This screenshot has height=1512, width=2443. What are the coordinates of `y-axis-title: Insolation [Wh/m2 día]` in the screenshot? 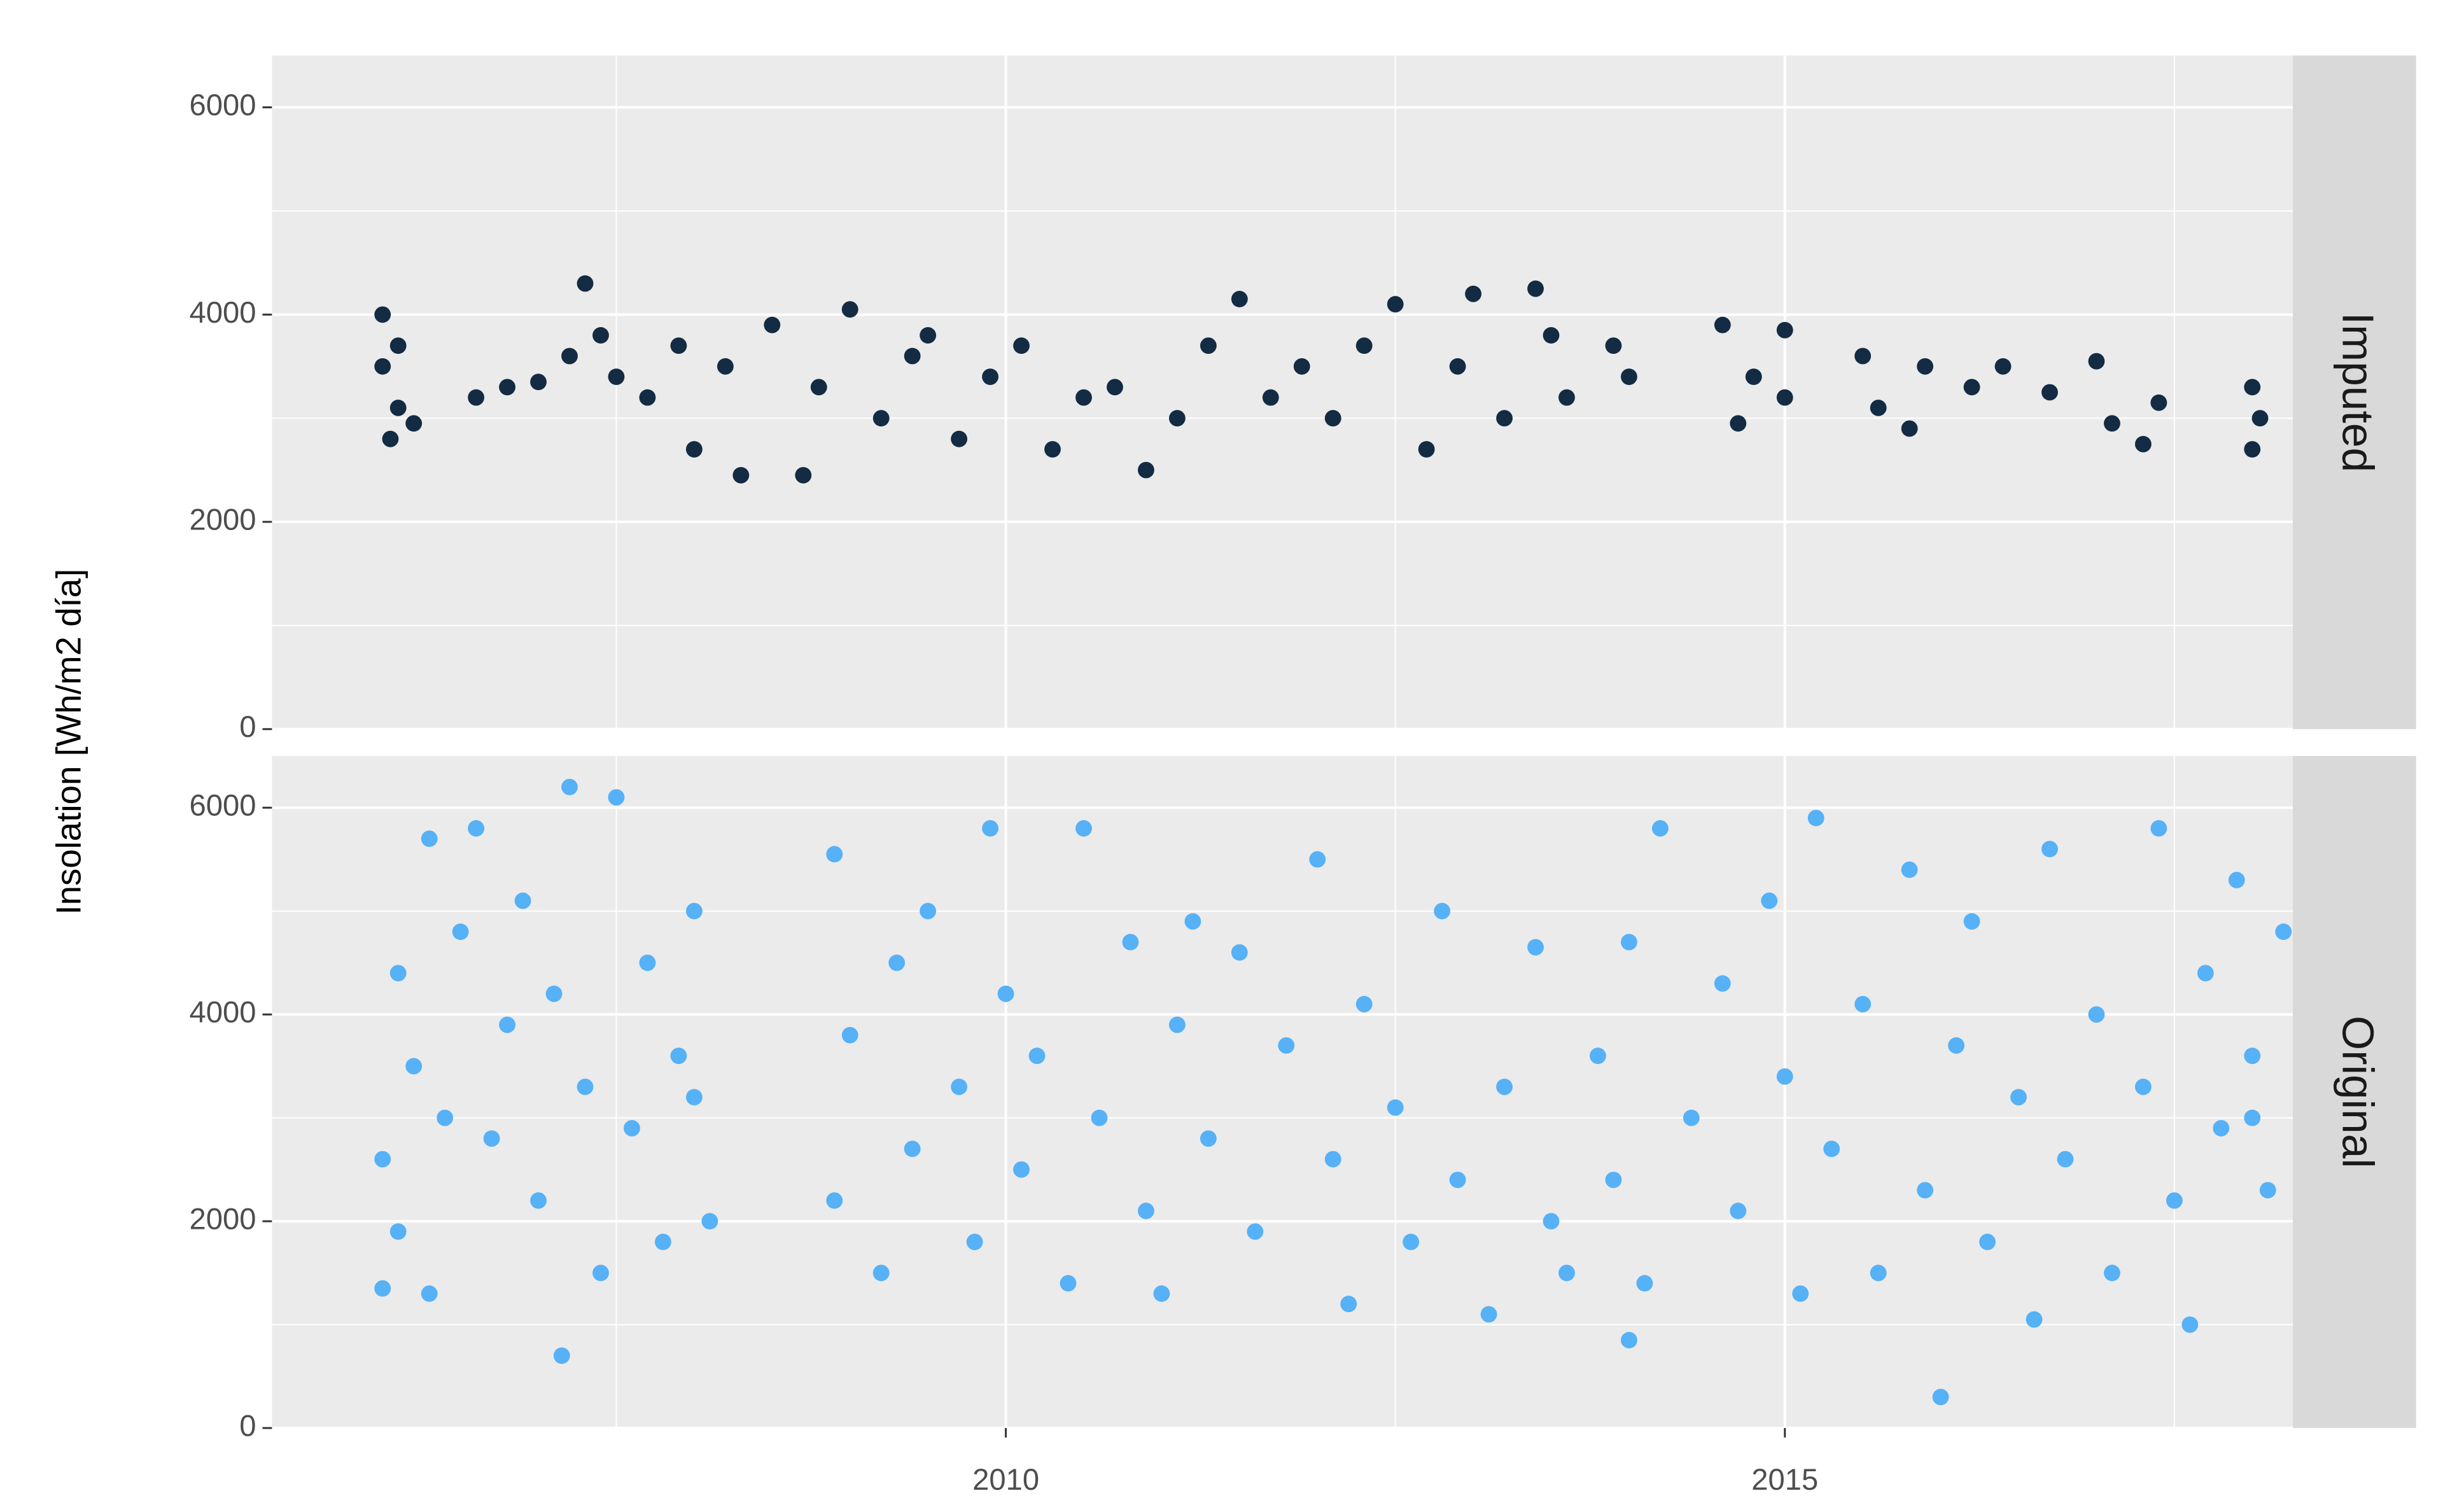 It's located at (68, 742).